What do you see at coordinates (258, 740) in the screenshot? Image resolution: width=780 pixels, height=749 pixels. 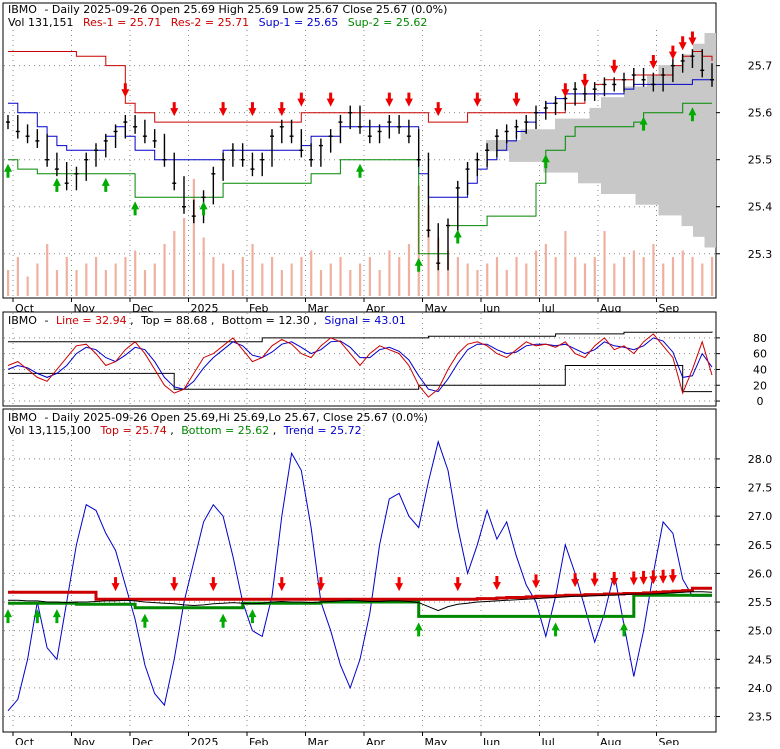 I see `trend-x-tick-label: Feb` at bounding box center [258, 740].